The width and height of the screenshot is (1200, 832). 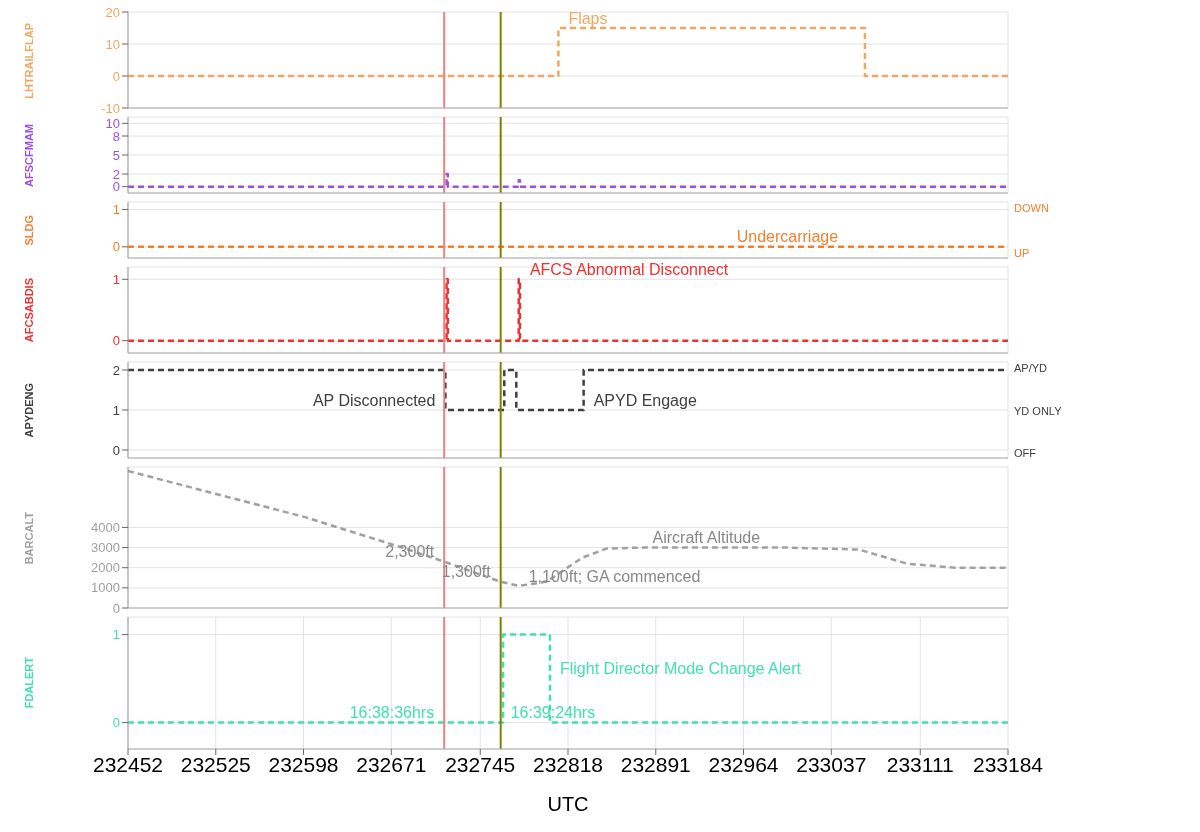 What do you see at coordinates (706, 538) in the screenshot?
I see `annotation: Aircraft Altitude` at bounding box center [706, 538].